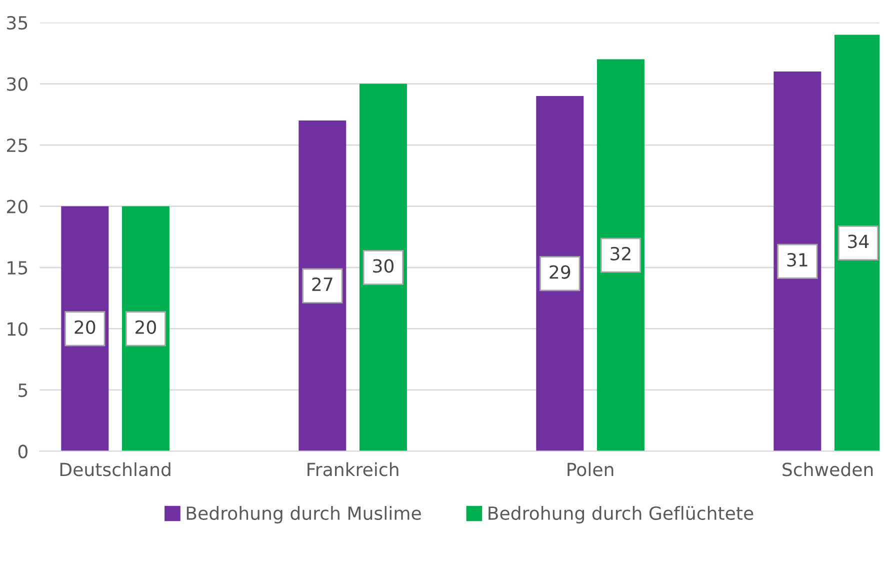  I want to click on y-tick-label: 15, so click(18, 268).